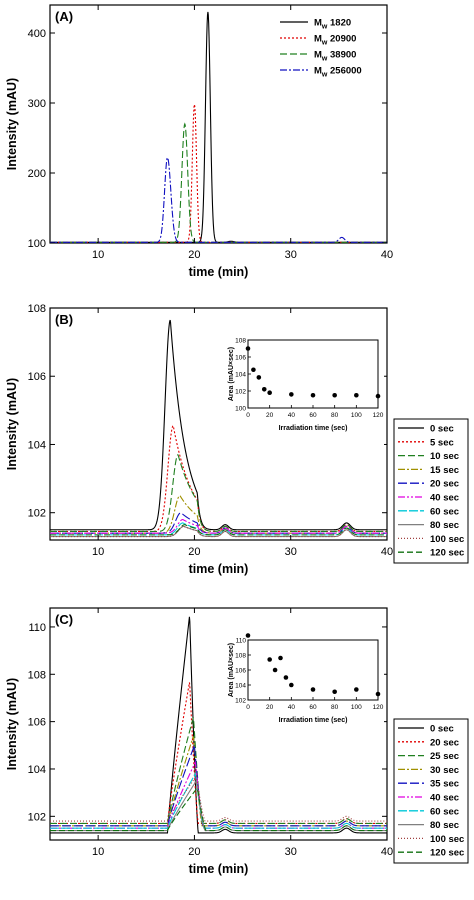 The width and height of the screenshot is (474, 900). I want to click on legend-entry: 100 sec, so click(447, 539).